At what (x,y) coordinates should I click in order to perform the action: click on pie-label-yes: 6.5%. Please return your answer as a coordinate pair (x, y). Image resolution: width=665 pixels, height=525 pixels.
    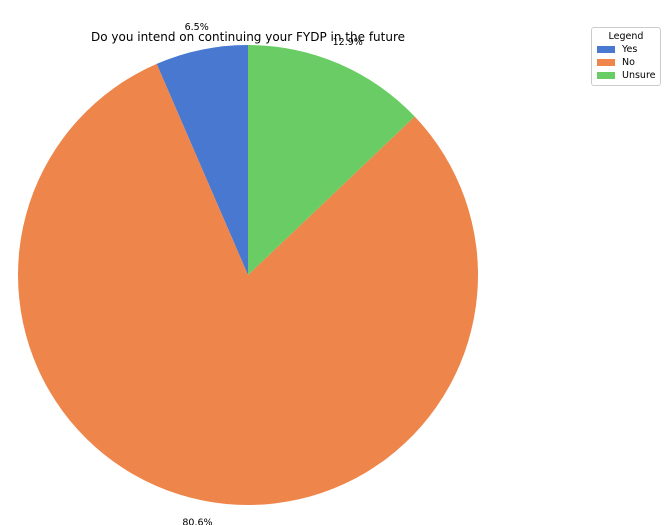
    Looking at the image, I should click on (197, 27).